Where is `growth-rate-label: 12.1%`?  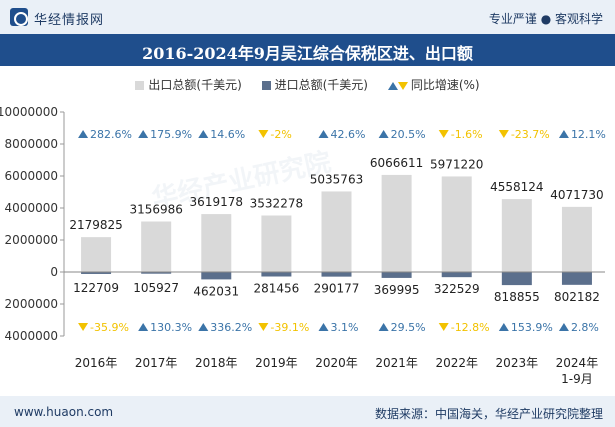
growth-rate-label: 12.1% is located at coordinates (588, 134).